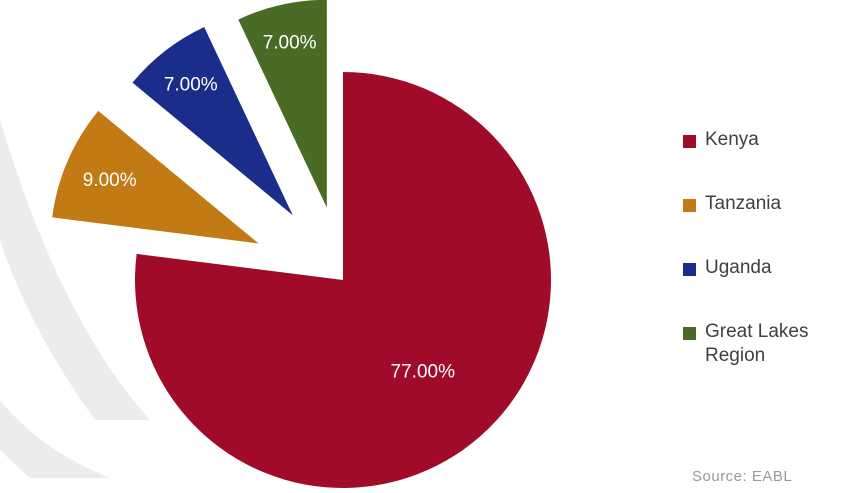 Image resolution: width=856 pixels, height=493 pixels. I want to click on legend-item-great-lakes-region: Great Lakes Region, so click(768, 352).